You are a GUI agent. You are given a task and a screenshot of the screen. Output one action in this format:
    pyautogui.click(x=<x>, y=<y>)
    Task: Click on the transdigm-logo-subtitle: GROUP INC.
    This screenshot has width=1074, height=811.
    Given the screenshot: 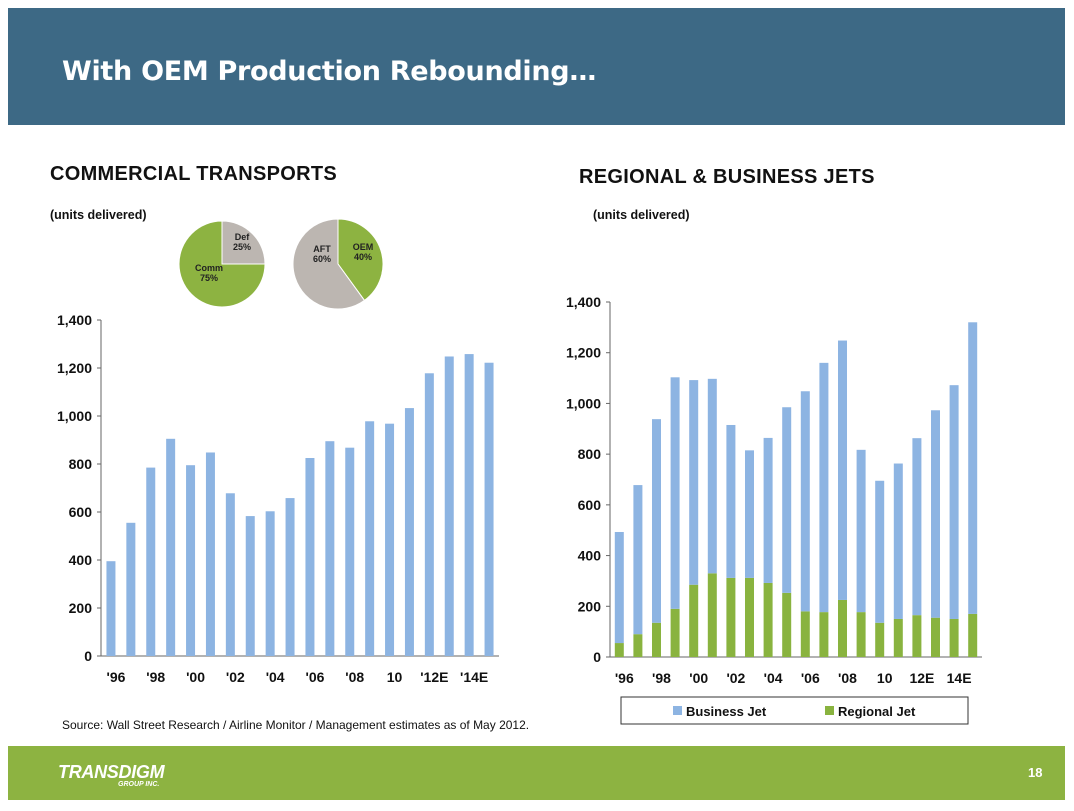 What is the action you would take?
    pyautogui.click(x=139, y=784)
    